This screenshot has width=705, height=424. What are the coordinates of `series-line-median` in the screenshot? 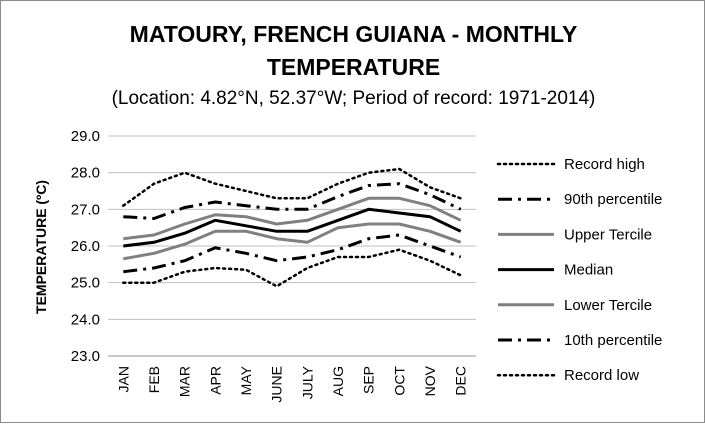 It's located at (292, 227).